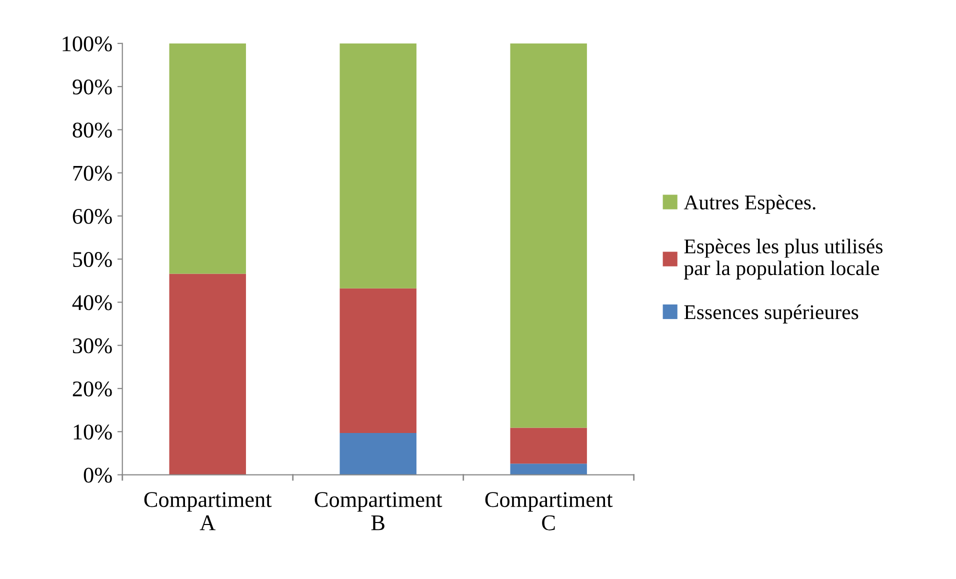  What do you see at coordinates (92, 216) in the screenshot?
I see `y-tick-label: 60%` at bounding box center [92, 216].